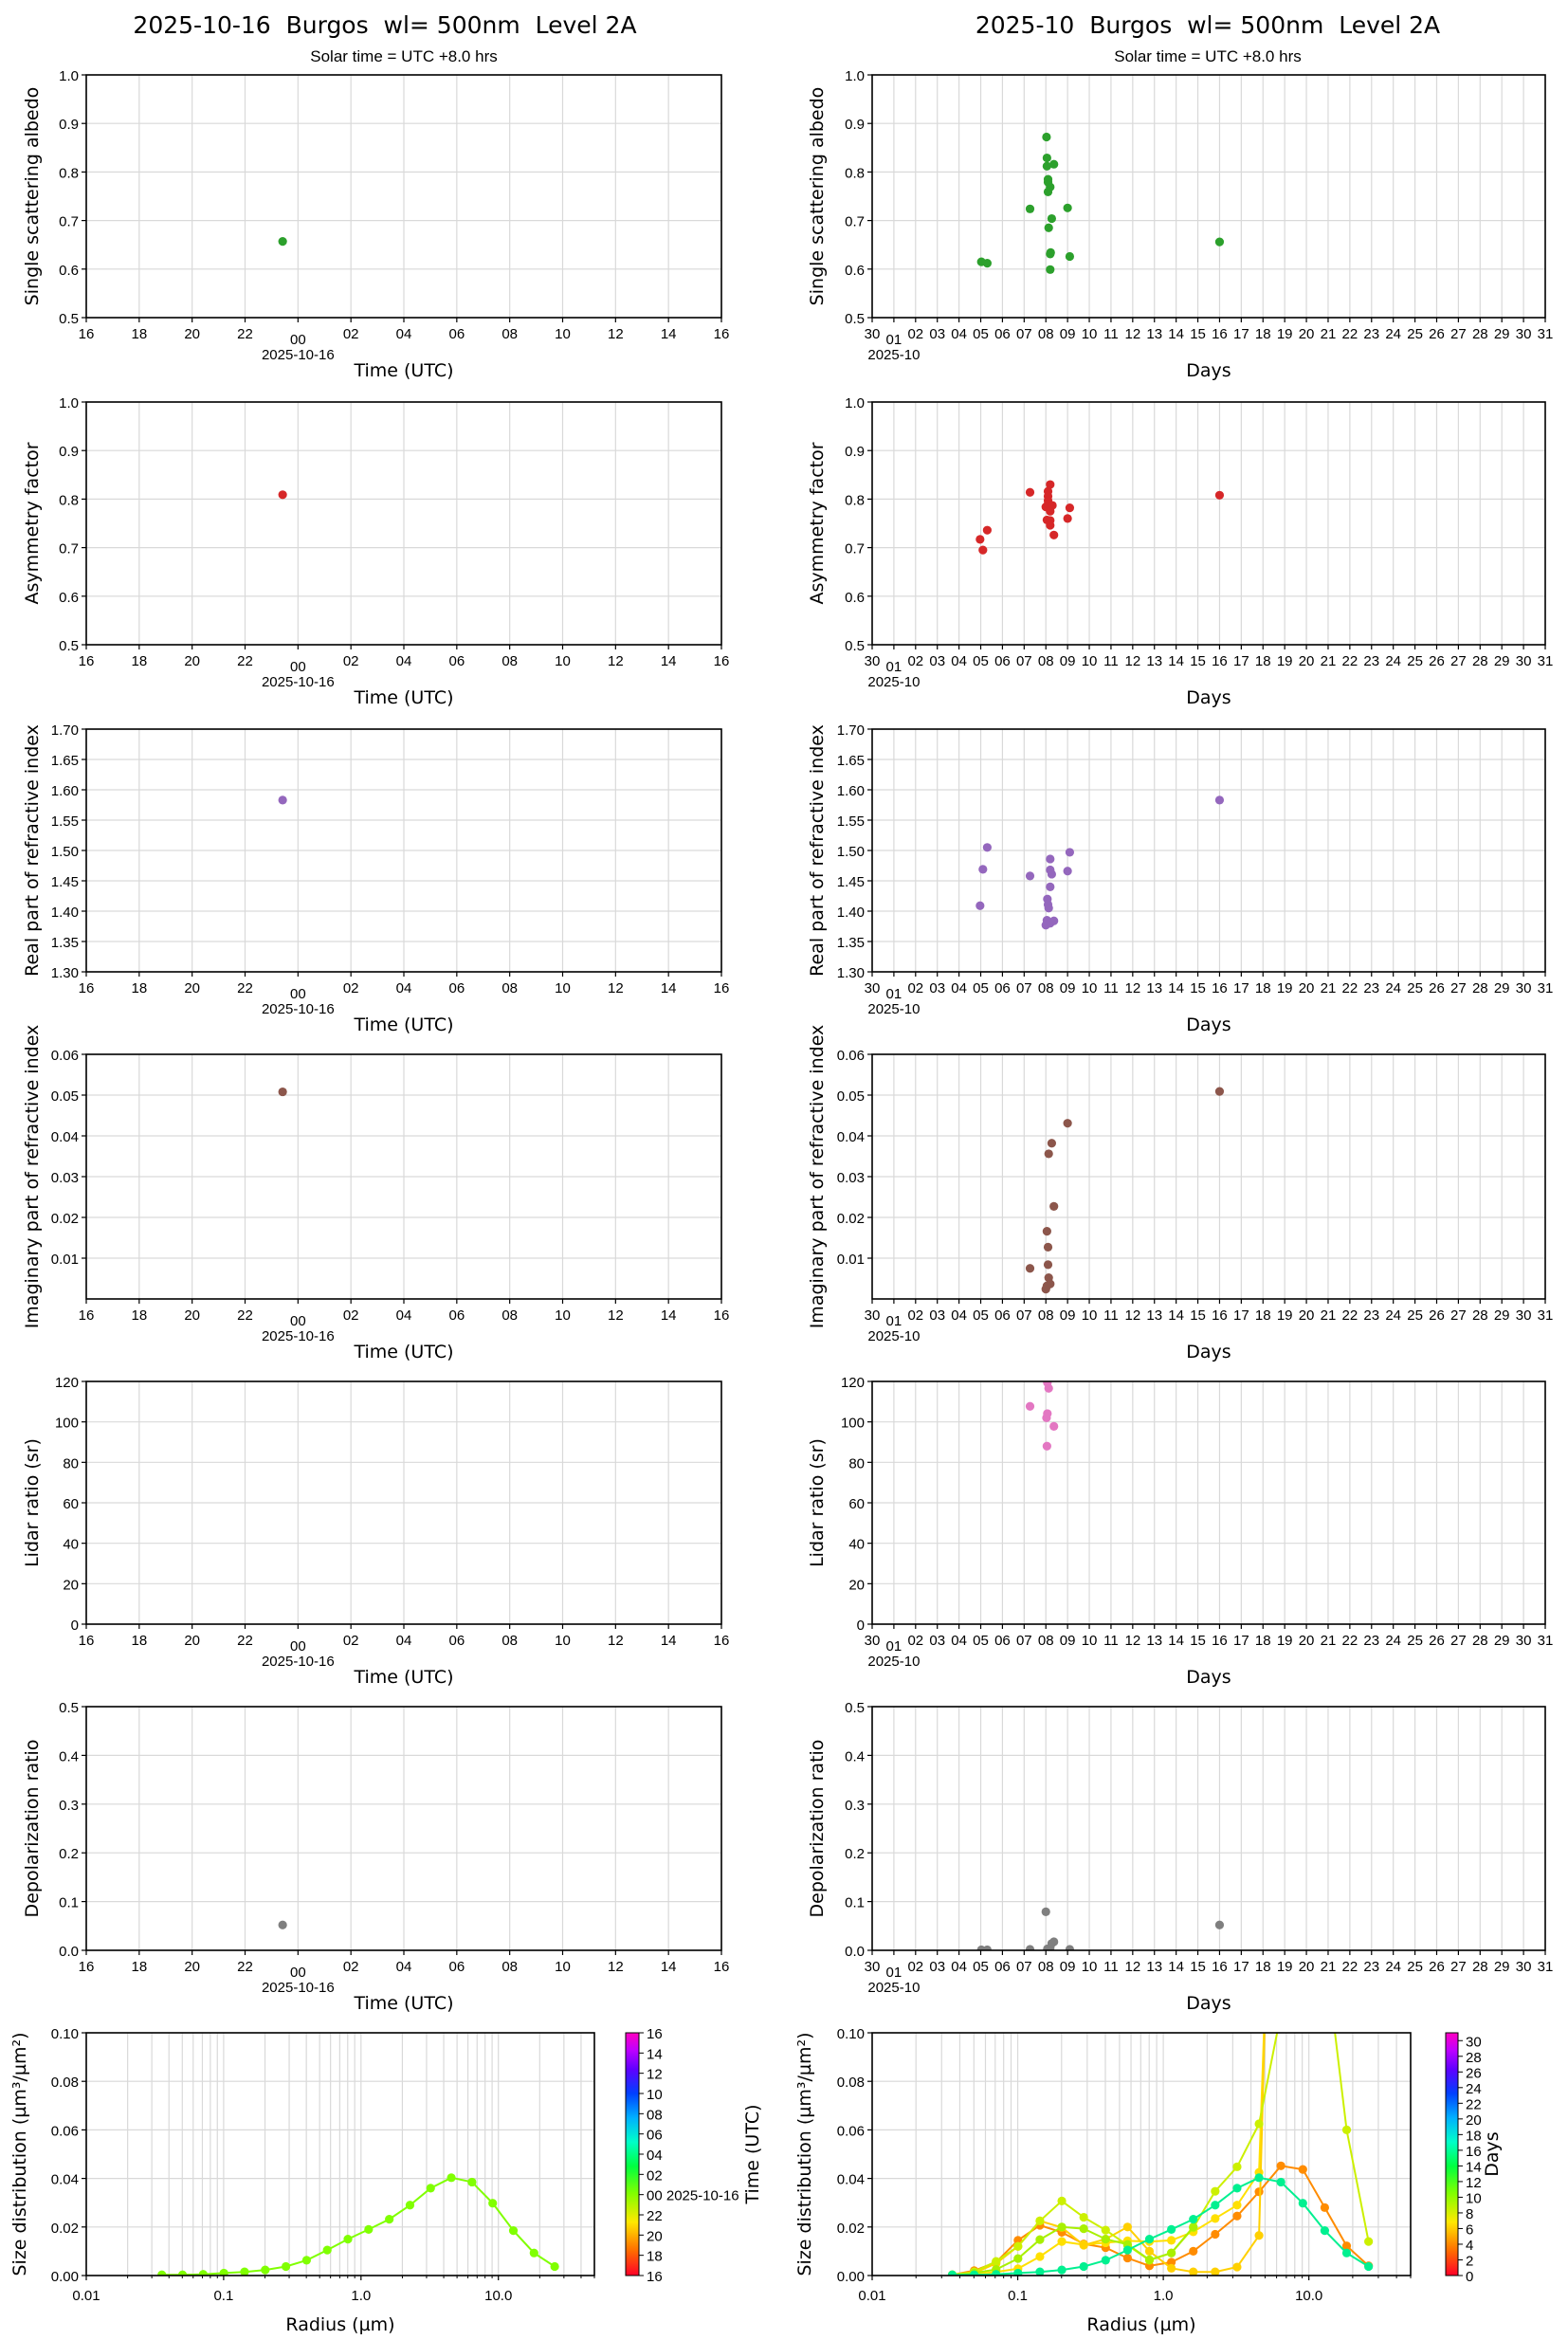  What do you see at coordinates (851, 973) in the screenshot?
I see `y-tick-label: 1.30` at bounding box center [851, 973].